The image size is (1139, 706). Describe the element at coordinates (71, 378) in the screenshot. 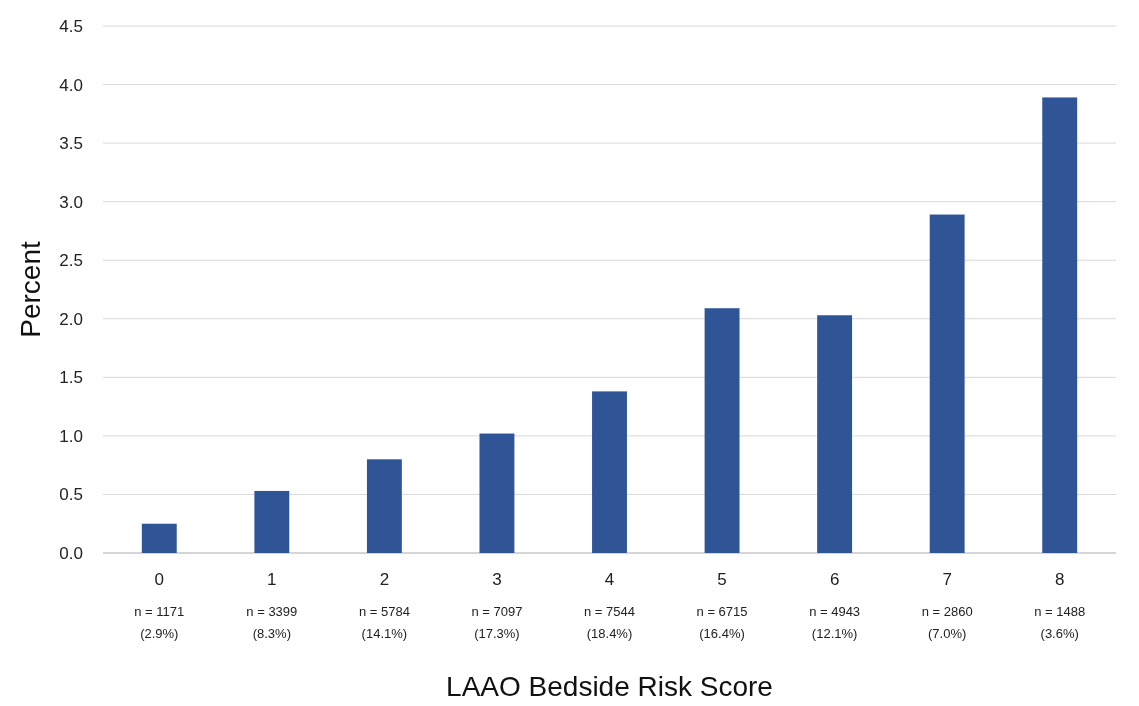

I see `y-tick-label: 1.5` at that location.